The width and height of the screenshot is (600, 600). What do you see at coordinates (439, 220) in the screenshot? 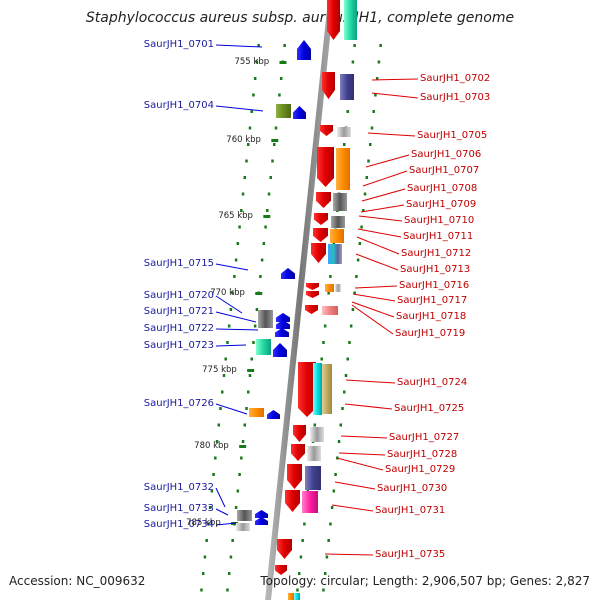
I see `gene-label-right: SaurJH1_0710` at bounding box center [439, 220].